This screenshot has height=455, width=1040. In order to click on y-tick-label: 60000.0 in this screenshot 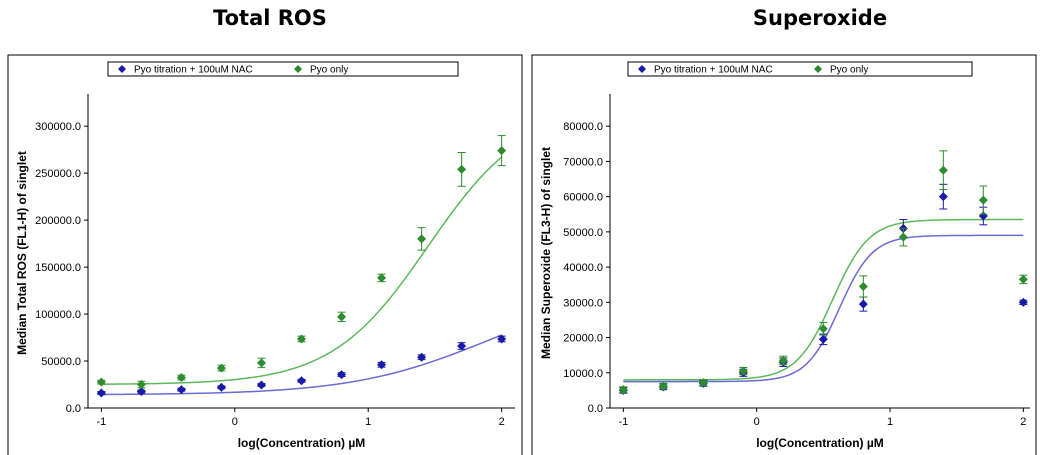, I will do `click(583, 198)`.